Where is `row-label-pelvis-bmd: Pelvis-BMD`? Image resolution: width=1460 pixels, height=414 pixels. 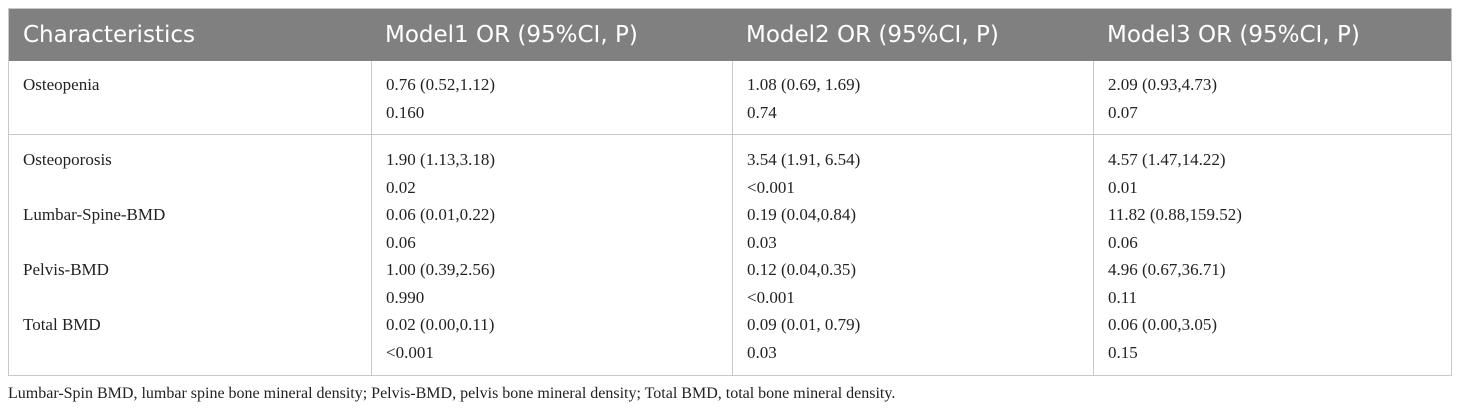 row-label-pelvis-bmd: Pelvis-BMD is located at coordinates (66, 269).